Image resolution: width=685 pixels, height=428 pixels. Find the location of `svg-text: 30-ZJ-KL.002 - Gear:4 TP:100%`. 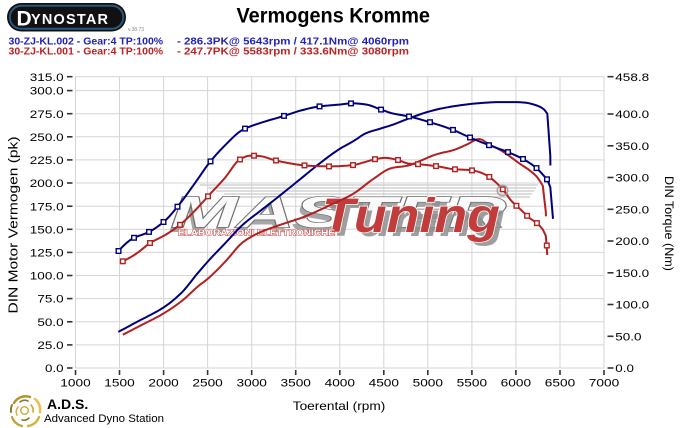

svg-text: 30-ZJ-KL.002 - Gear:4 TP:100% is located at coordinates (86, 42).